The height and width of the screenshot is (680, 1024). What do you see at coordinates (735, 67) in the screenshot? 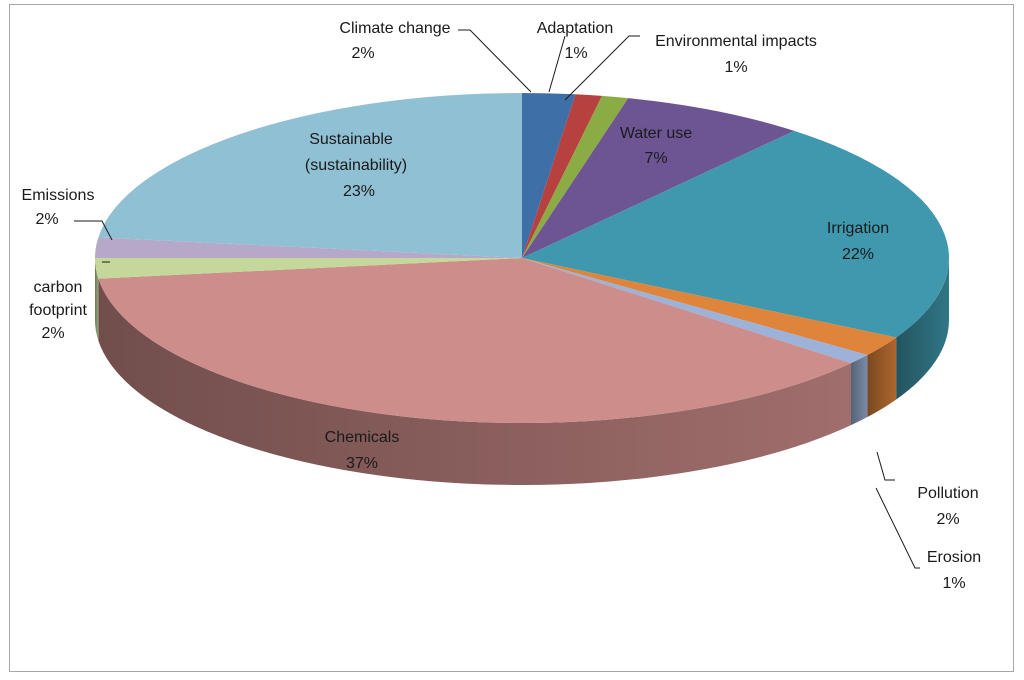
I see `slice-percent-environmental-impacts: 1%` at bounding box center [735, 67].